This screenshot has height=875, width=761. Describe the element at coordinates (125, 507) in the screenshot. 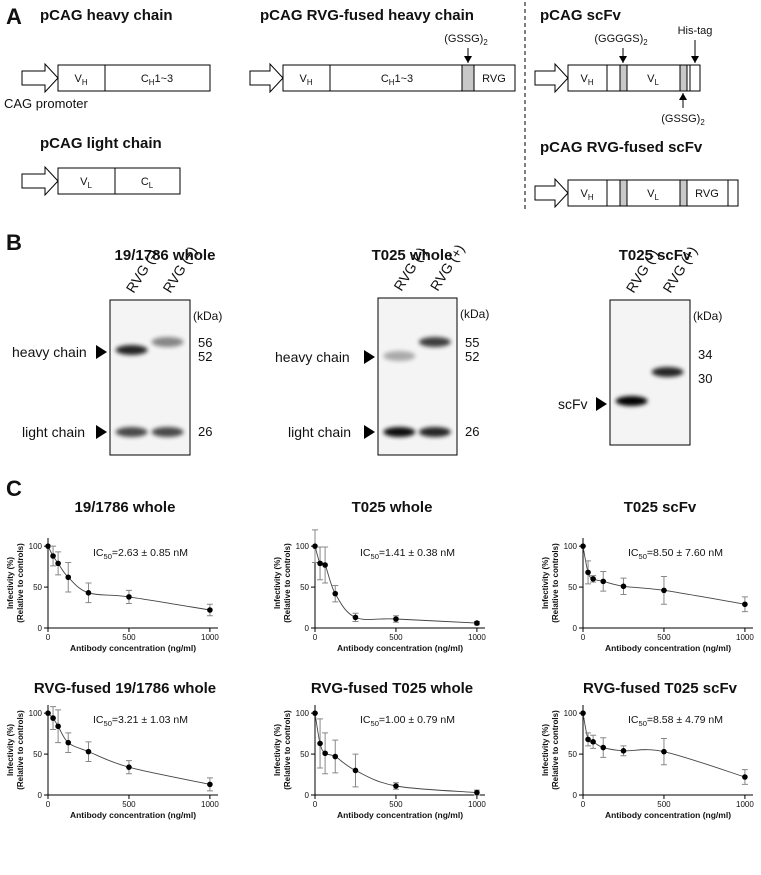

I see `chart-title: 19/1786 whole` at that location.